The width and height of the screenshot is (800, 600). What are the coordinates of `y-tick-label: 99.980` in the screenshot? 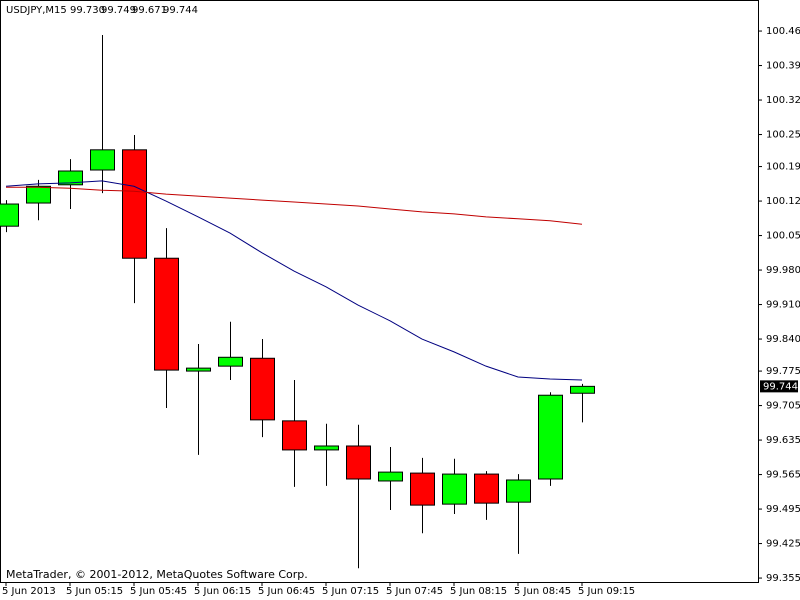 It's located at (783, 270).